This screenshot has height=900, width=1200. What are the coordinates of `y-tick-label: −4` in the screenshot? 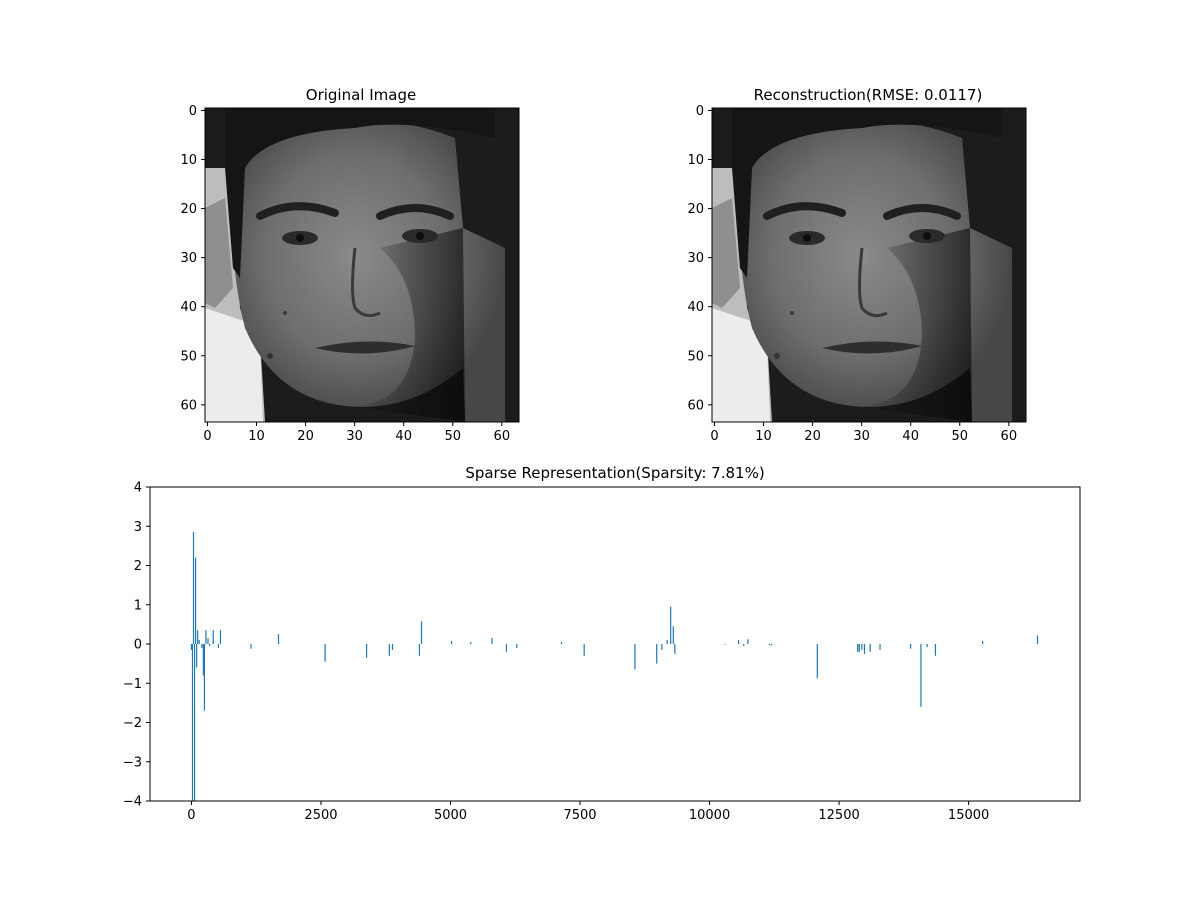 It's located at (132, 802).